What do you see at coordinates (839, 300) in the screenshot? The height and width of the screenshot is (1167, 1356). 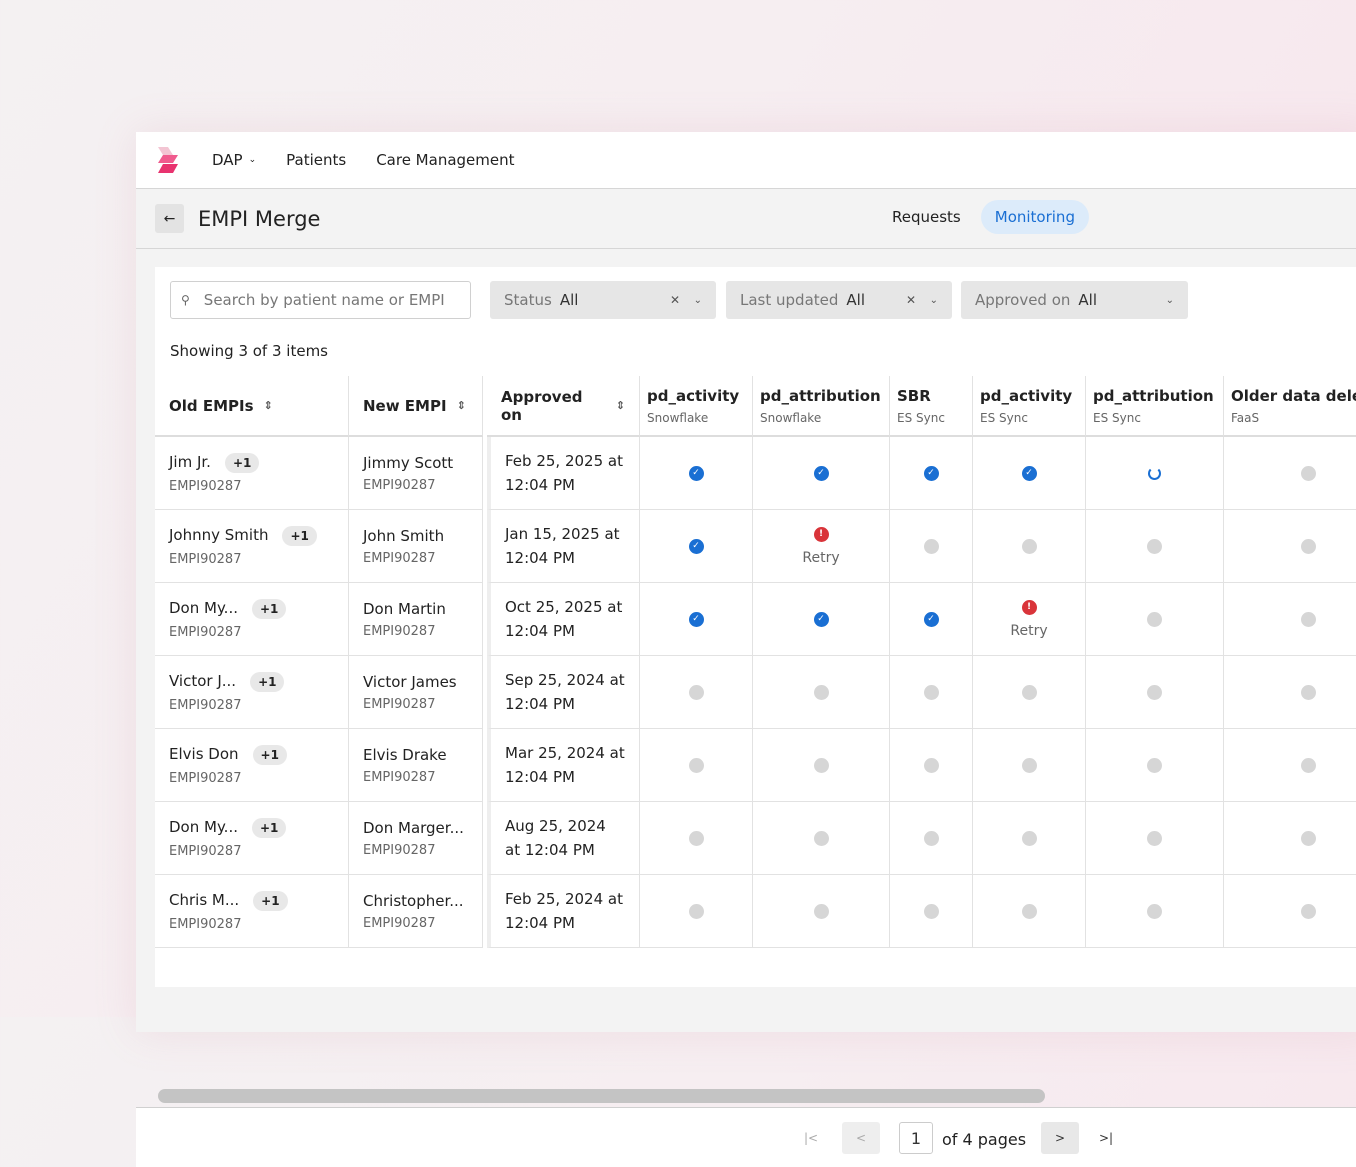 I see `last-updated-filter: Last updated All ✕ ⌄` at bounding box center [839, 300].